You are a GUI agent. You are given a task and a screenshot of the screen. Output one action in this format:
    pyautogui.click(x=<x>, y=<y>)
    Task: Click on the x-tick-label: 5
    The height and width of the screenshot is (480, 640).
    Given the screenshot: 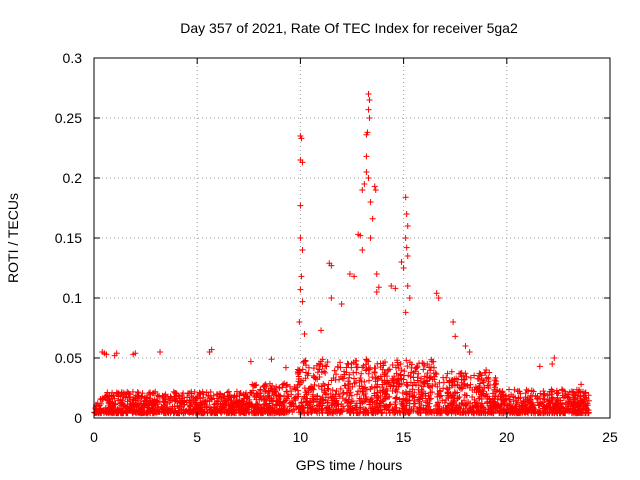 What is the action you would take?
    pyautogui.click(x=197, y=437)
    